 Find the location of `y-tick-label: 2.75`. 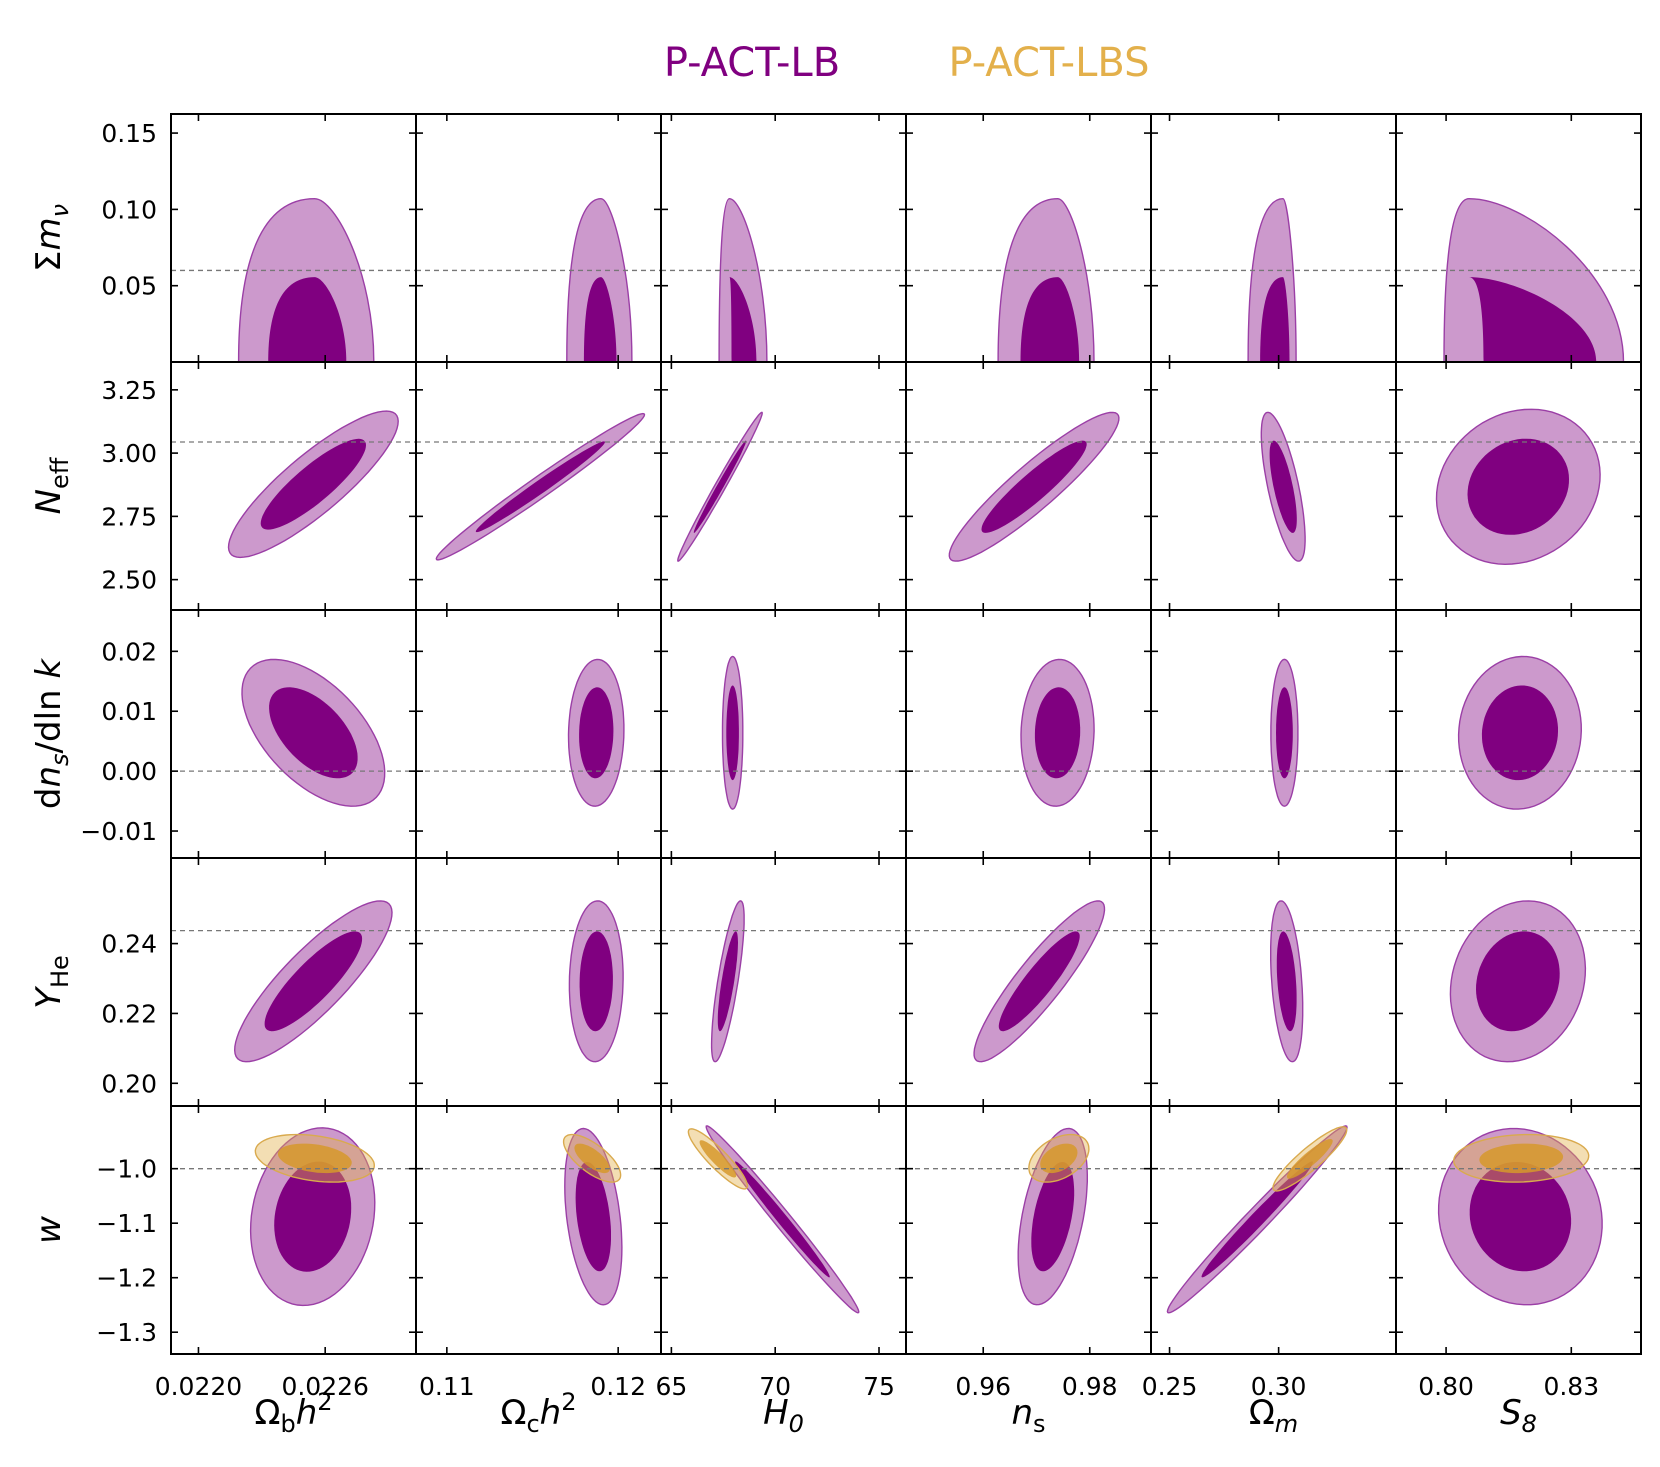

y-tick-label: 2.75 is located at coordinates (129, 516).